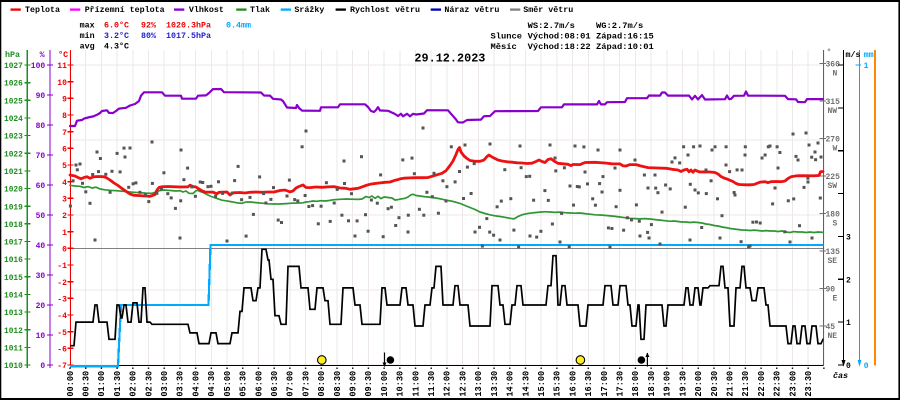 The height and width of the screenshot is (400, 900). Describe the element at coordinates (471, 10) in the screenshot. I see `svg-text: Náraz větru` at that location.